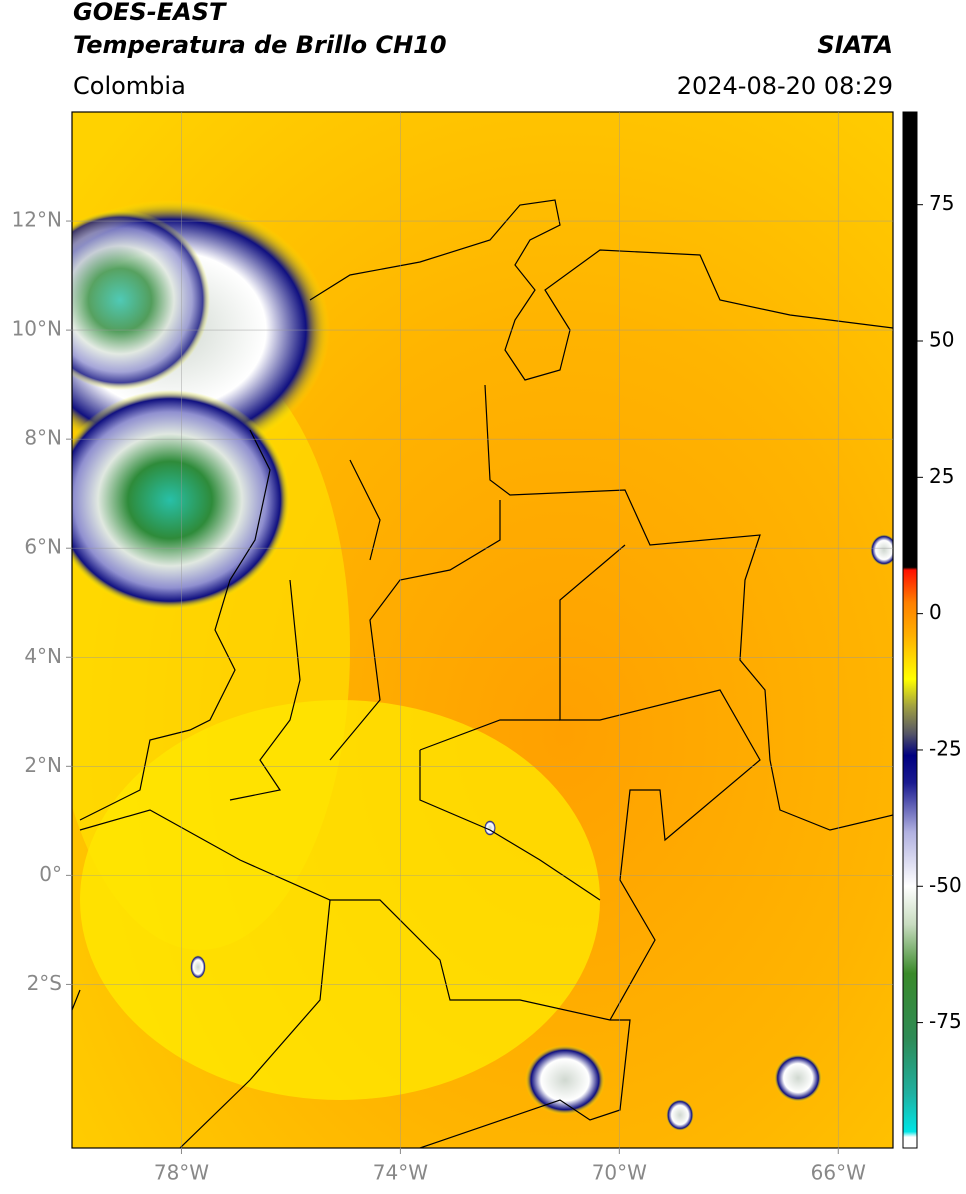 This screenshot has height=1194, width=966. What do you see at coordinates (945, 748) in the screenshot?
I see `colorbar-tick-label: -25` at bounding box center [945, 748].